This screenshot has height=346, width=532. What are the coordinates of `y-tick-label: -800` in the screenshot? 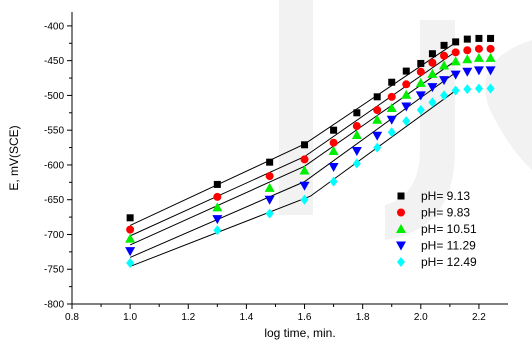 It's located at (54, 305).